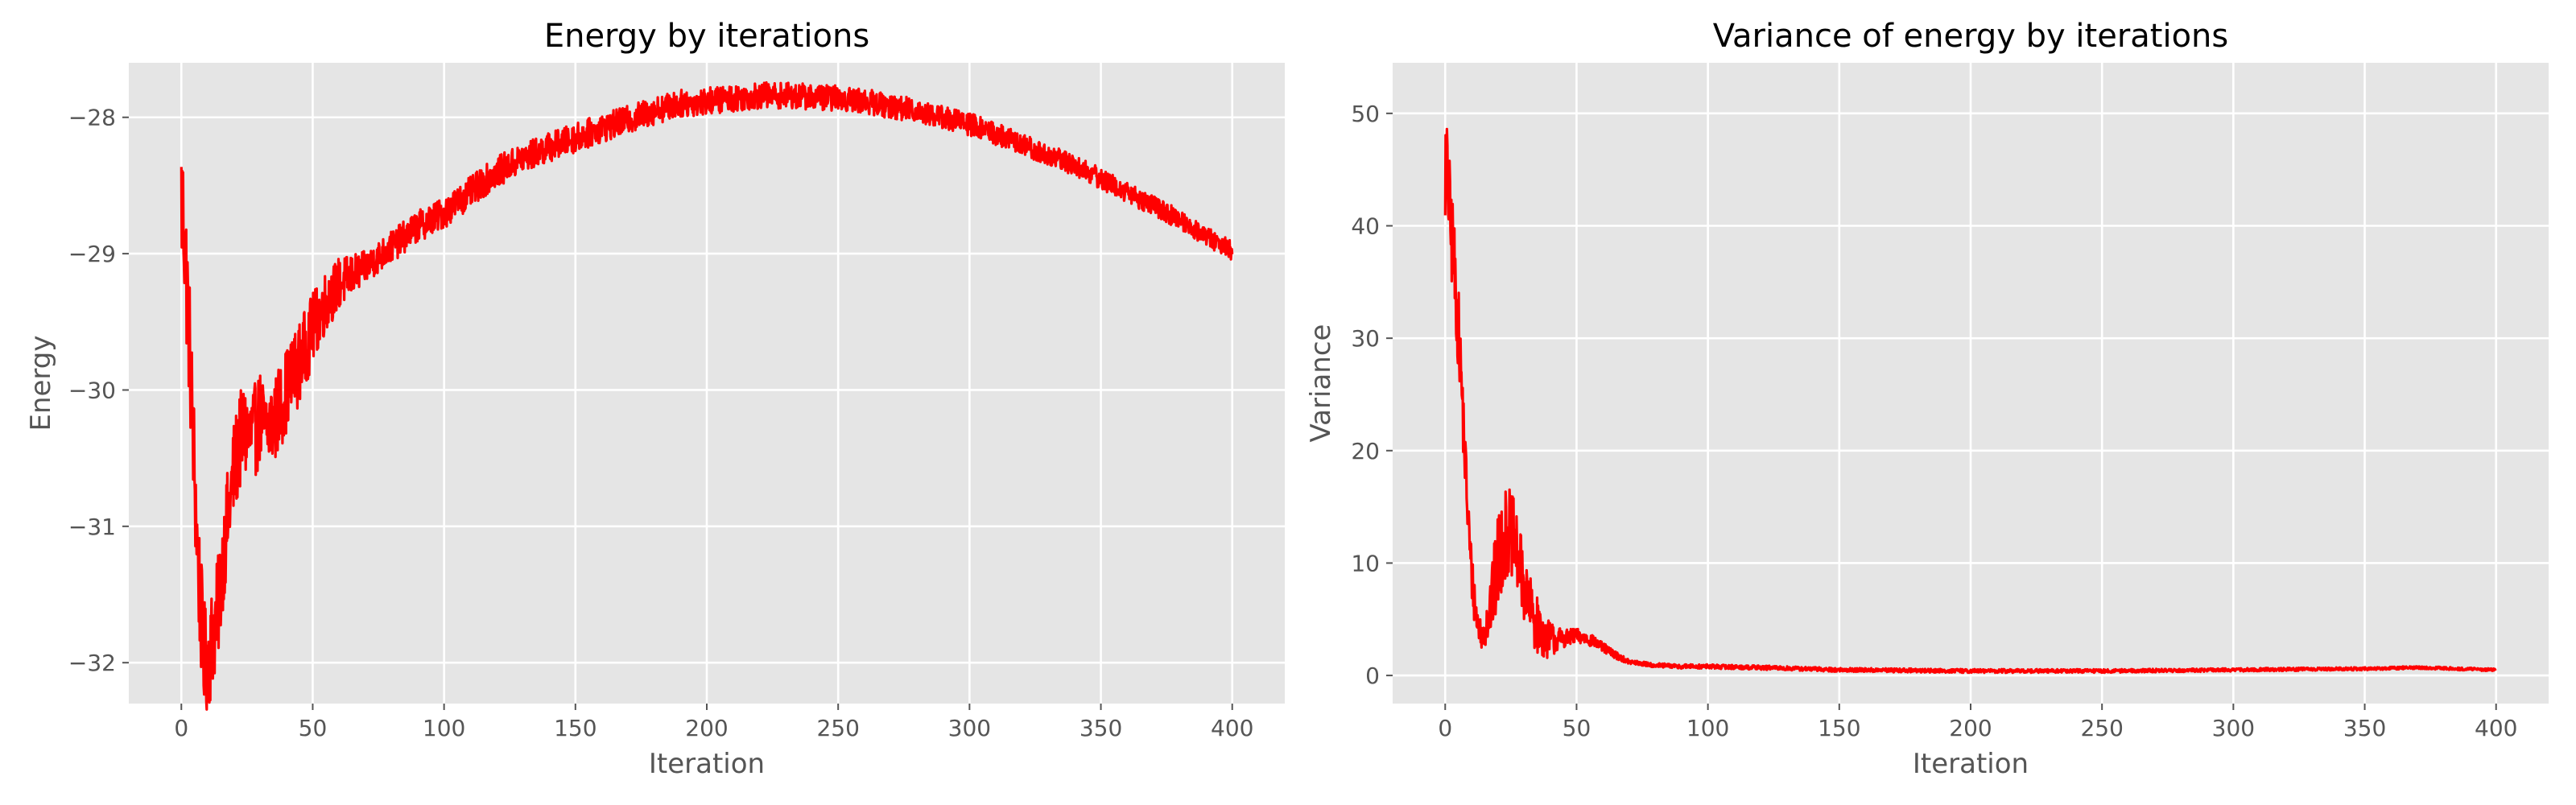 The image size is (2576, 805). Describe the element at coordinates (706, 728) in the screenshot. I see `energy-x-tick-label: 200` at that location.